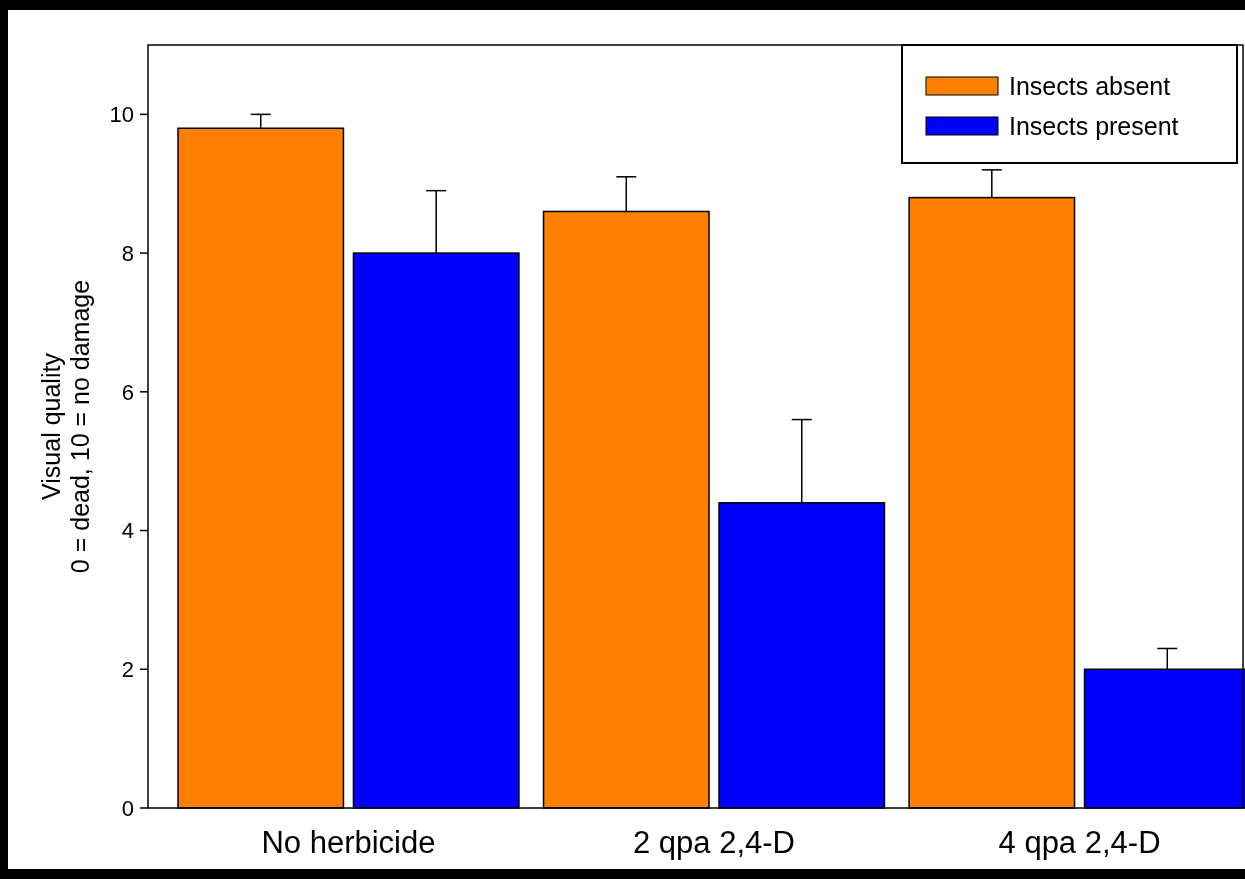  I want to click on legend-label: Insects present, so click(1094, 125).